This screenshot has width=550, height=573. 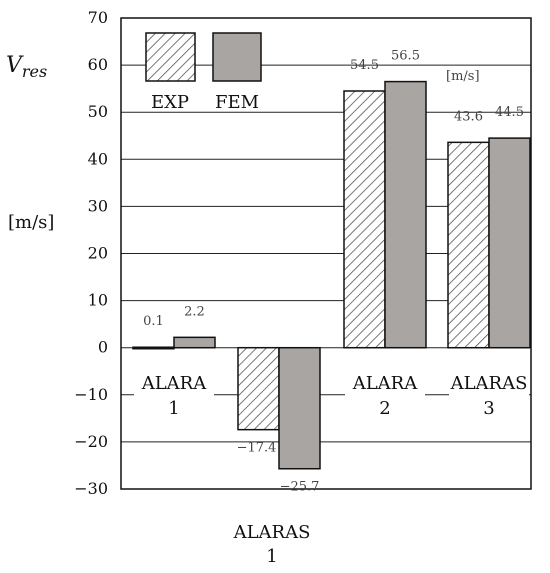 I want to click on y-tick-labels: −30 −20 −10 0 10 20 30 40 50 60 70, so click(x=91, y=253).